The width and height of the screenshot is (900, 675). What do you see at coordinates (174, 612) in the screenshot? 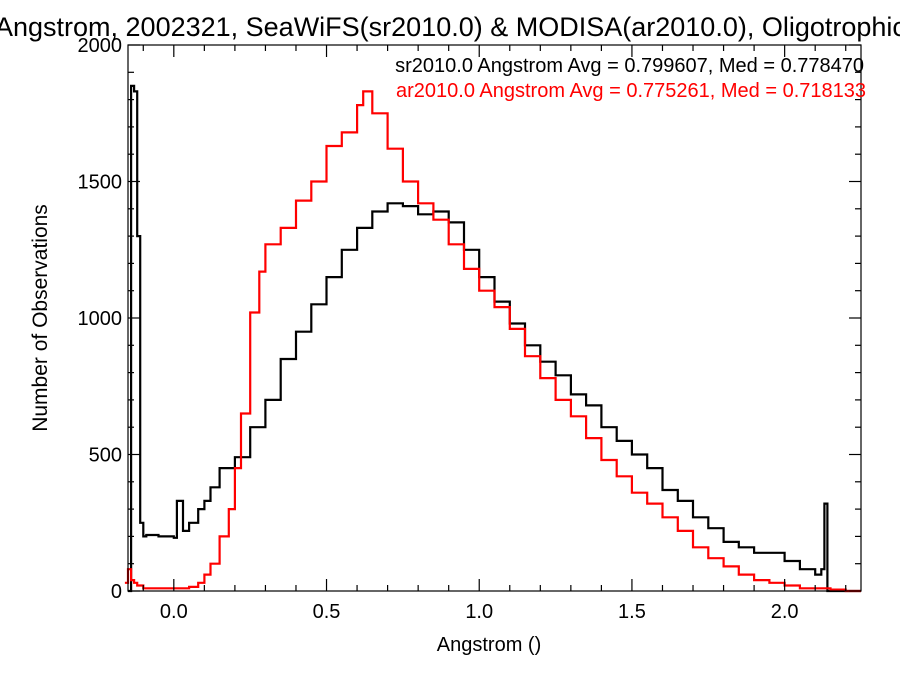
I see `x-tick-label: 0.0` at bounding box center [174, 612].